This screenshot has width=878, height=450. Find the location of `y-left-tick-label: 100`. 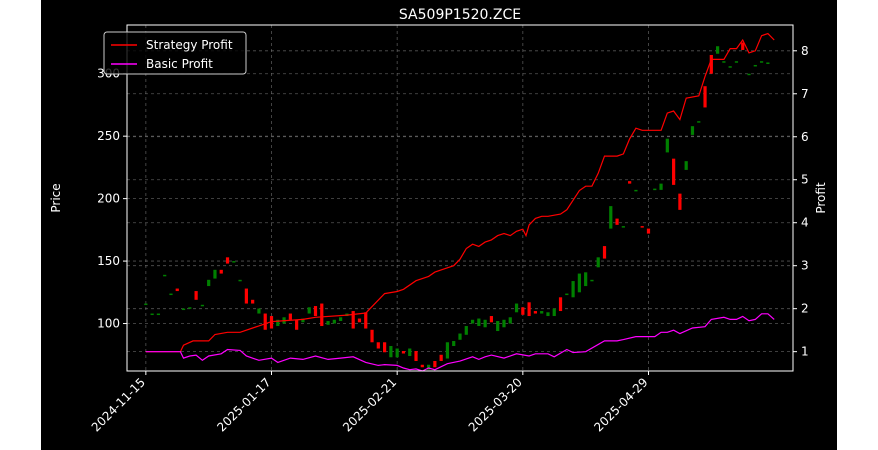

y-left-tick-label: 100 is located at coordinates (108, 324).